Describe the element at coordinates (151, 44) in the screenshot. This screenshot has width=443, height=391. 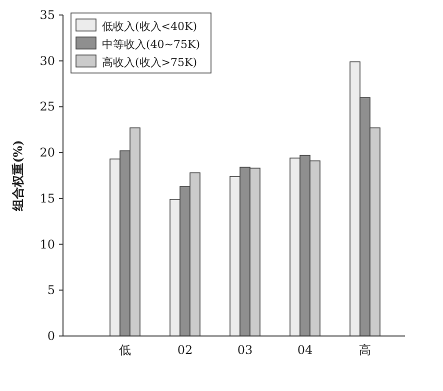
I see `legend-label: 中等收入(40~75K)` at that location.